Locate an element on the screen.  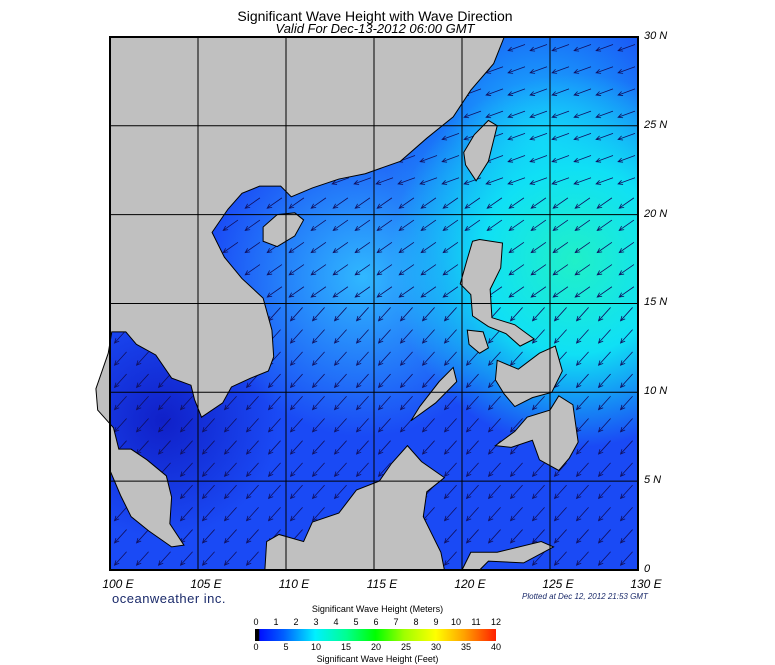
lon-label: 130 E is located at coordinates (646, 584).